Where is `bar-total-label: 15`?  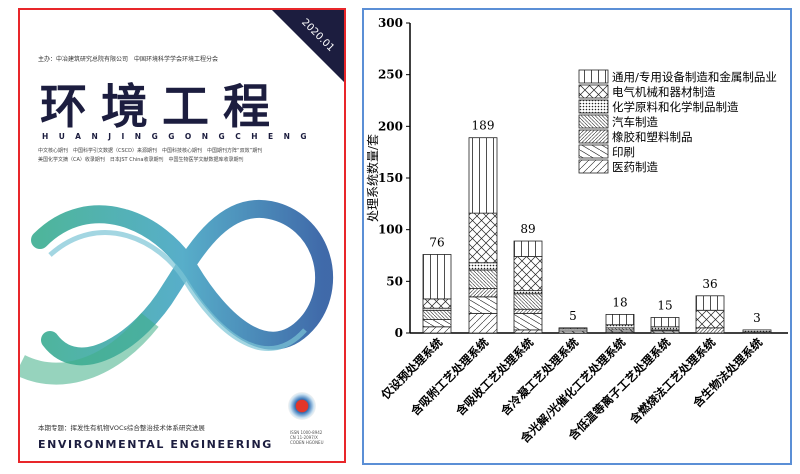 bar-total-label: 15 is located at coordinates (664, 306).